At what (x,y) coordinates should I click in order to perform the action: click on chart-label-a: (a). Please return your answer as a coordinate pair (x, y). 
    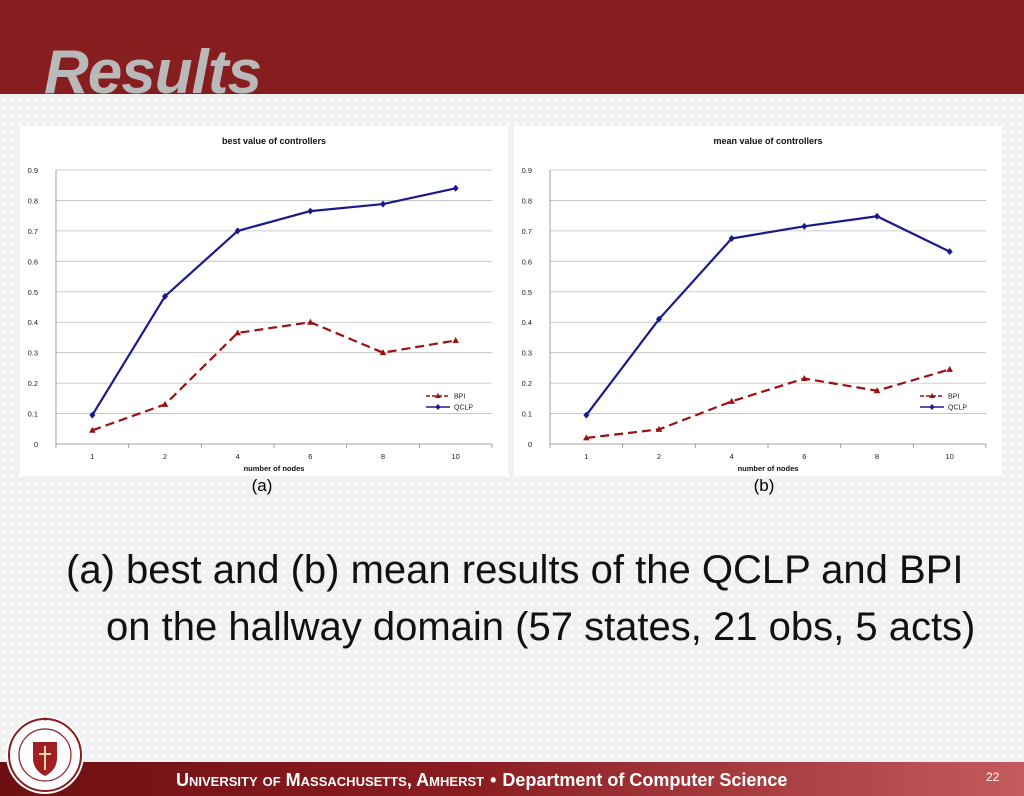
    Looking at the image, I should click on (262, 485).